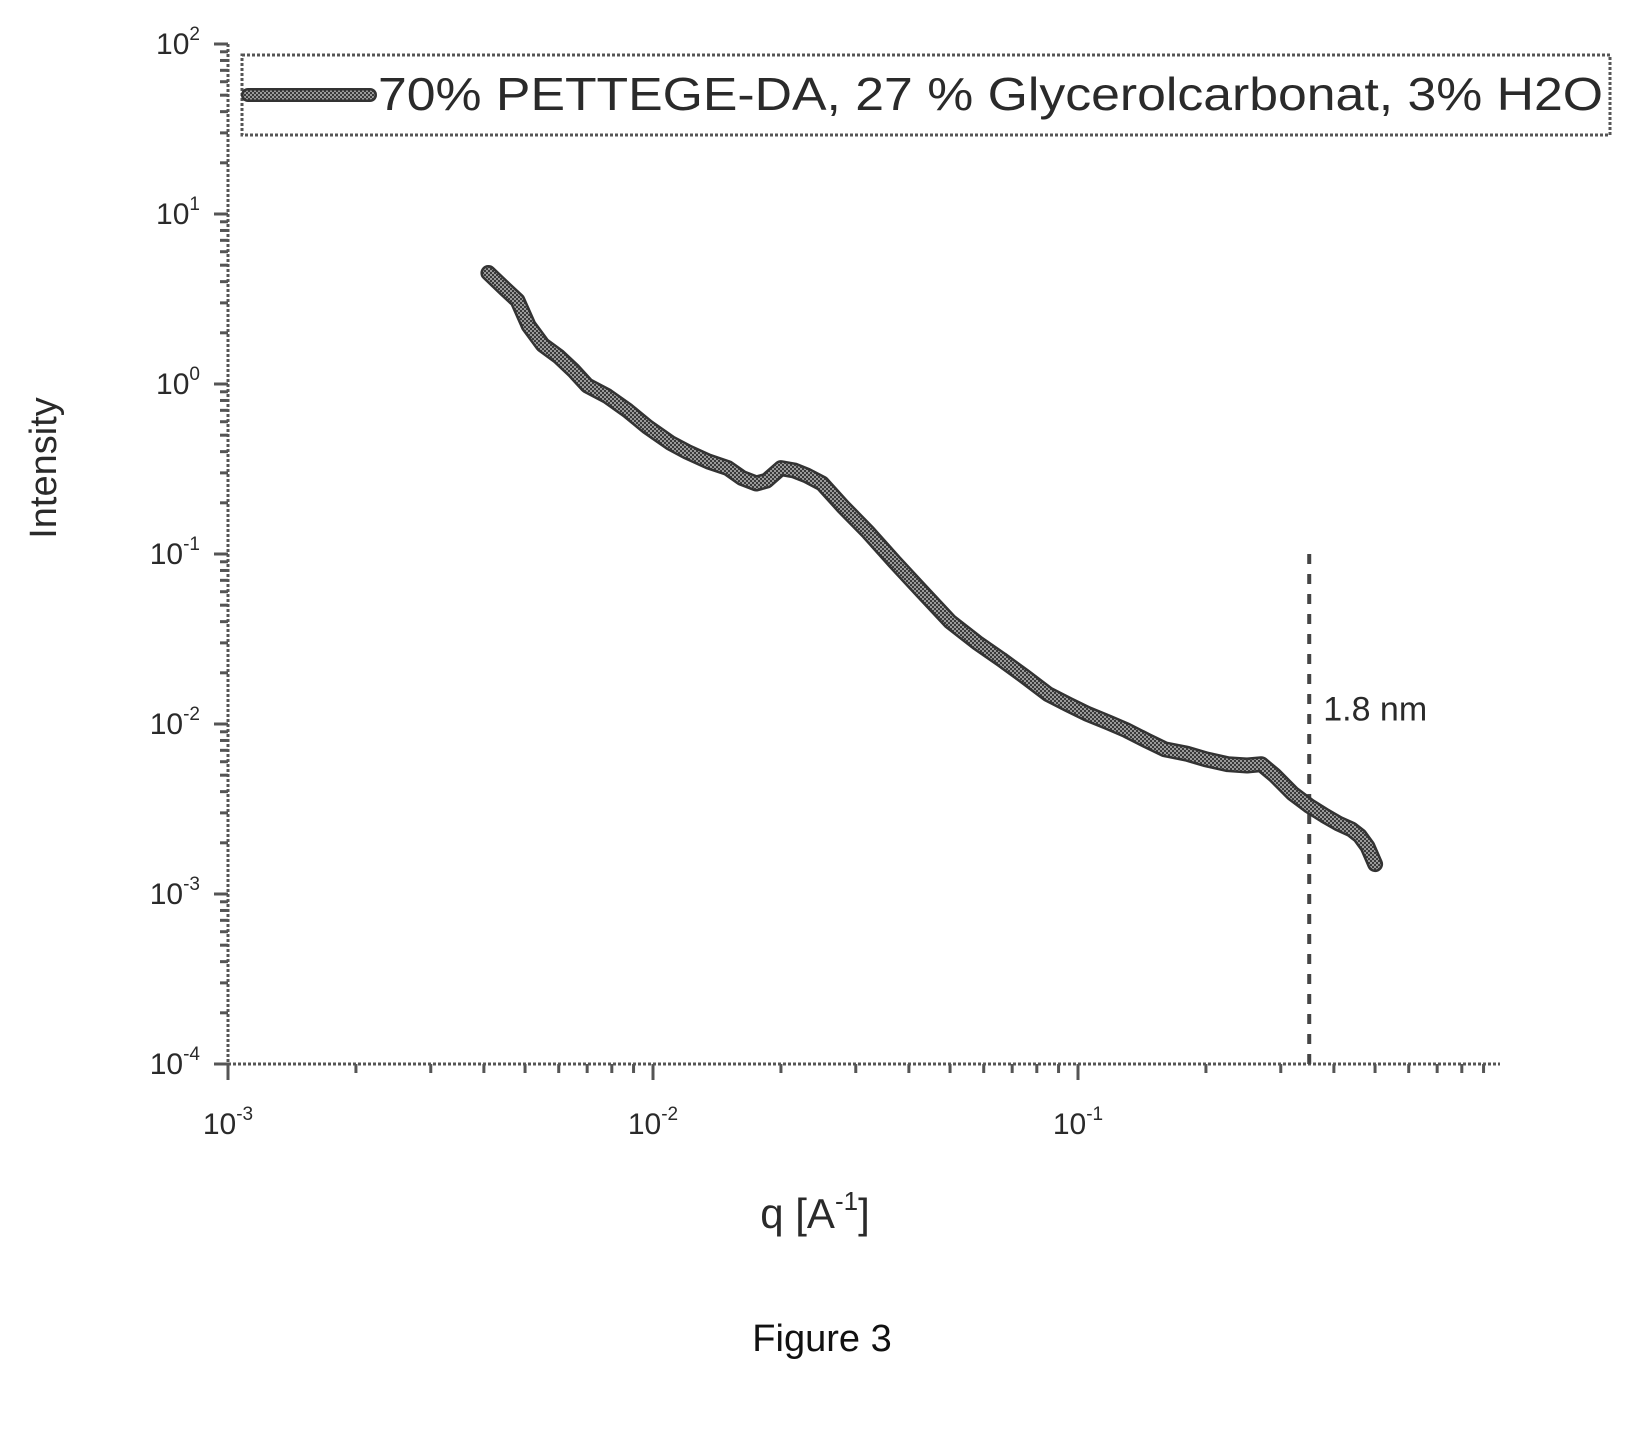  I want to click on annotation-label: 1.8 nm, so click(1375, 709).